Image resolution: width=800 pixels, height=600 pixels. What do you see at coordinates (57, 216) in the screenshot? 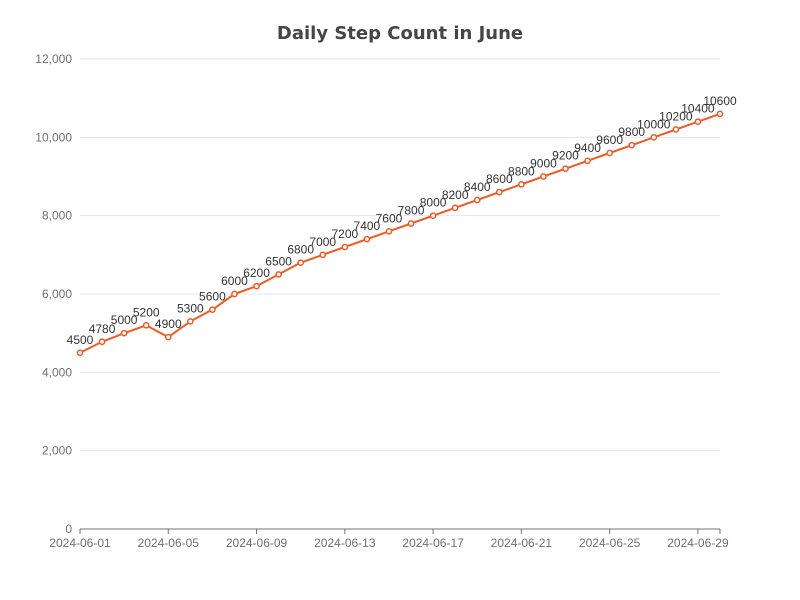
I see `y-tick-label: 8,000` at bounding box center [57, 216].